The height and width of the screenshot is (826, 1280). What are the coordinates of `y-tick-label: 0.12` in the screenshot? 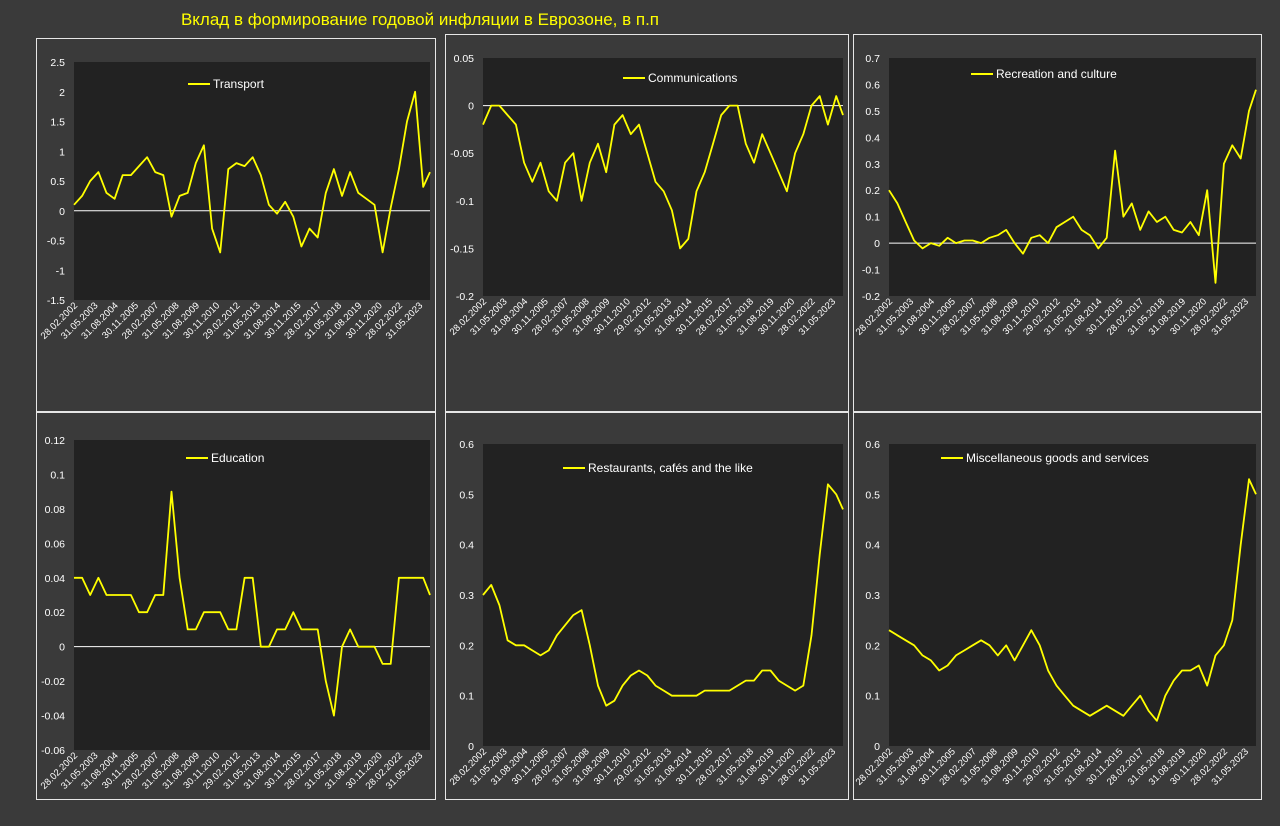 It's located at (55, 441).